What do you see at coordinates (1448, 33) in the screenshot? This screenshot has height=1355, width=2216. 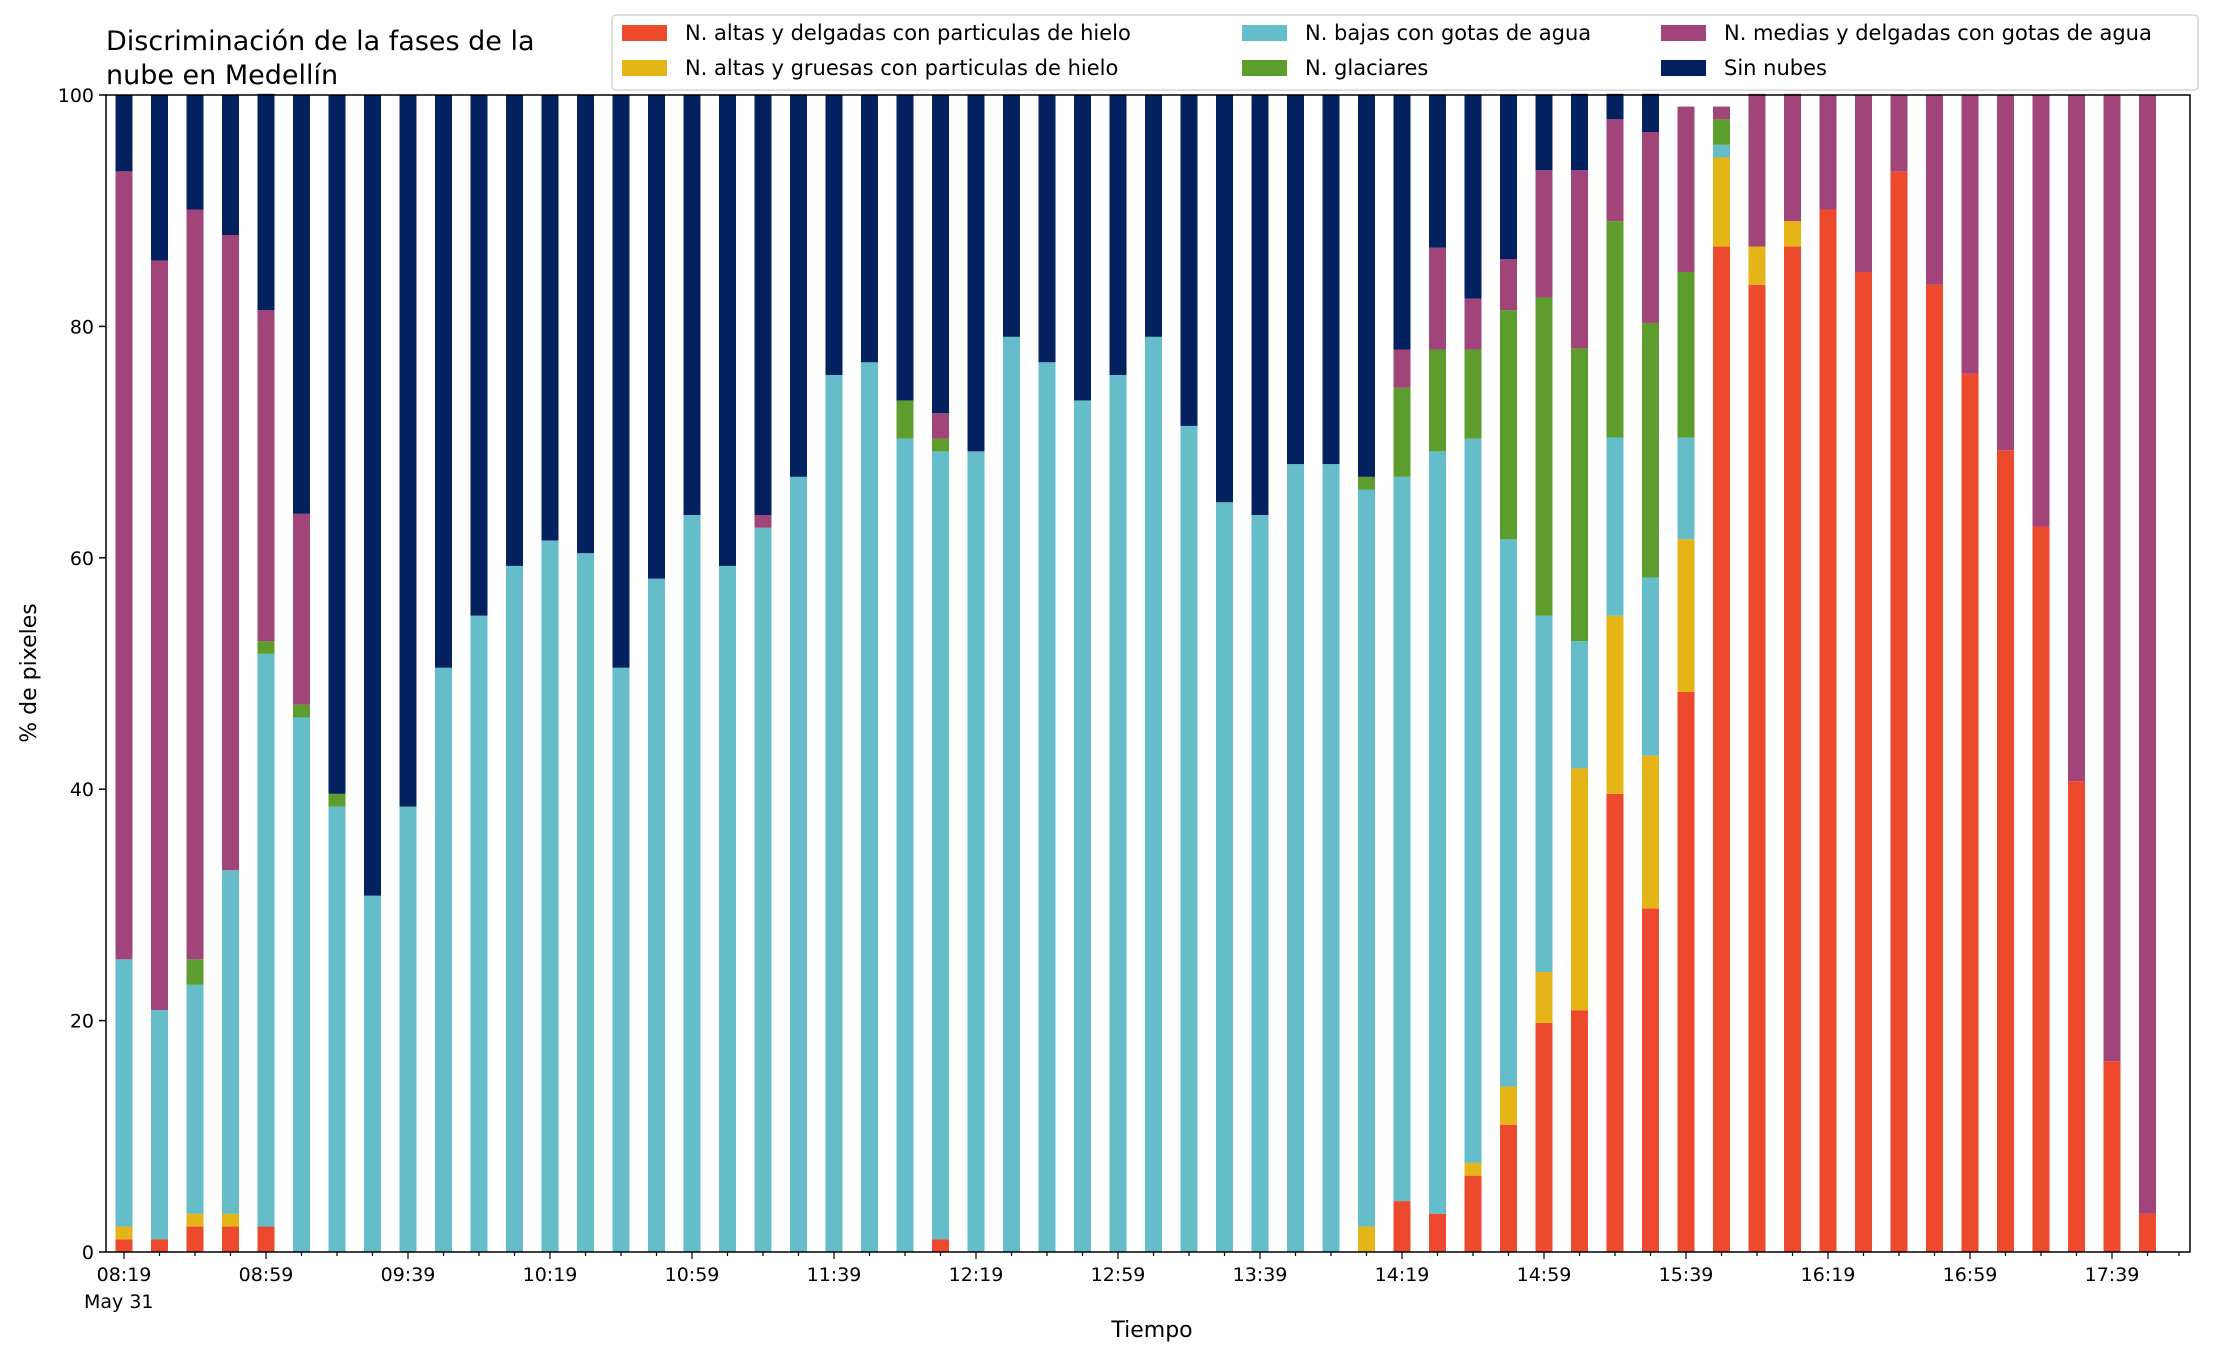 I see `legend-label-2: N. bajas con gotas de agua` at bounding box center [1448, 33].